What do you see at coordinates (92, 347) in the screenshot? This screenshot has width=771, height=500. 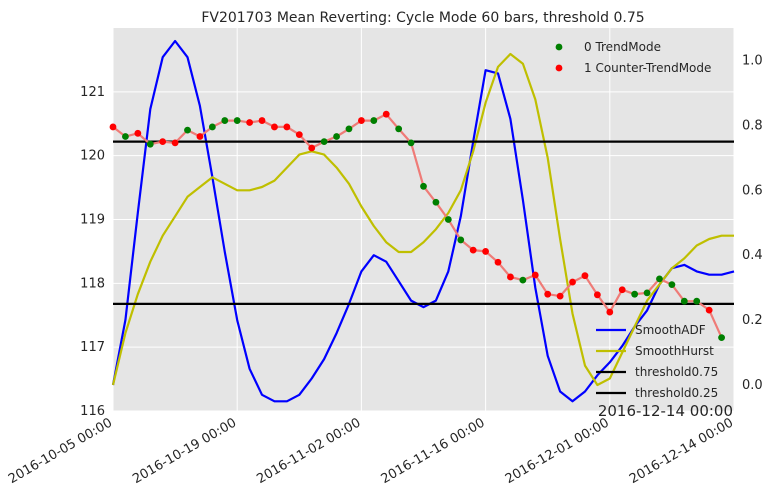 I see `left-tick-label: 117` at bounding box center [92, 347].